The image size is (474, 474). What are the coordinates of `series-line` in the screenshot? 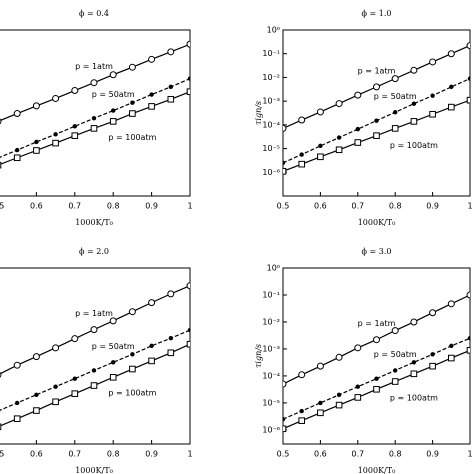 It's located at (376, 378).